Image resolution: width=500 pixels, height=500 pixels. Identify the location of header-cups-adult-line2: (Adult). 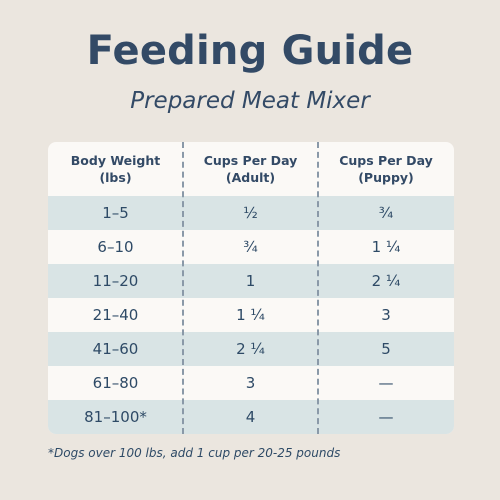
(250, 177).